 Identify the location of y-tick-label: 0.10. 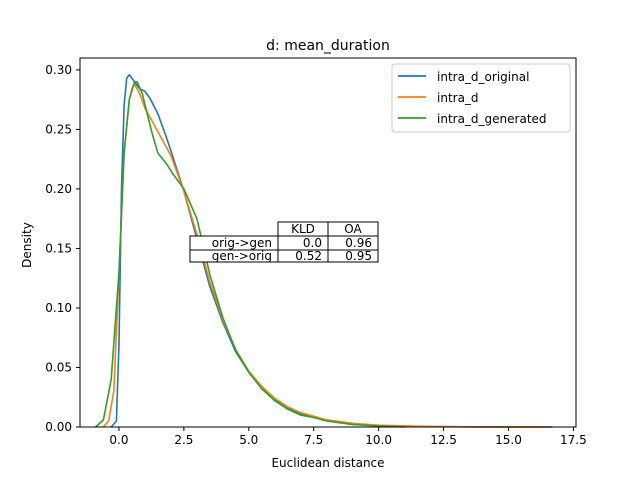
(58, 308).